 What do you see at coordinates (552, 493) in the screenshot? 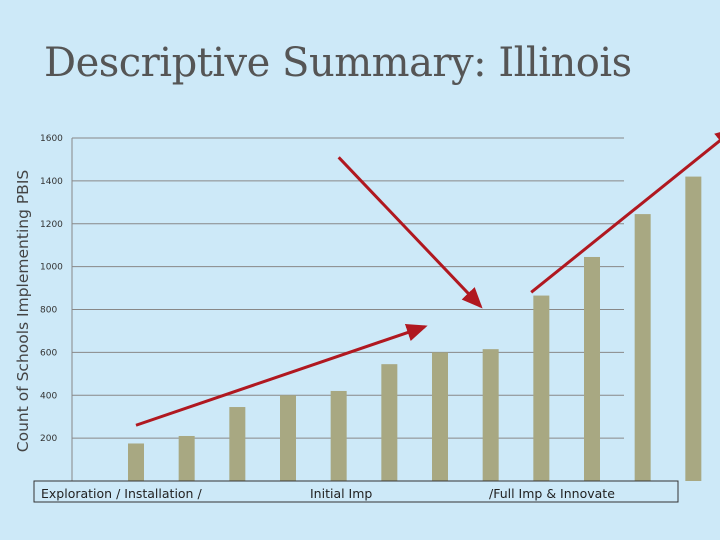
I see `phase-label-full: /Full Imp & Innovate` at bounding box center [552, 493].